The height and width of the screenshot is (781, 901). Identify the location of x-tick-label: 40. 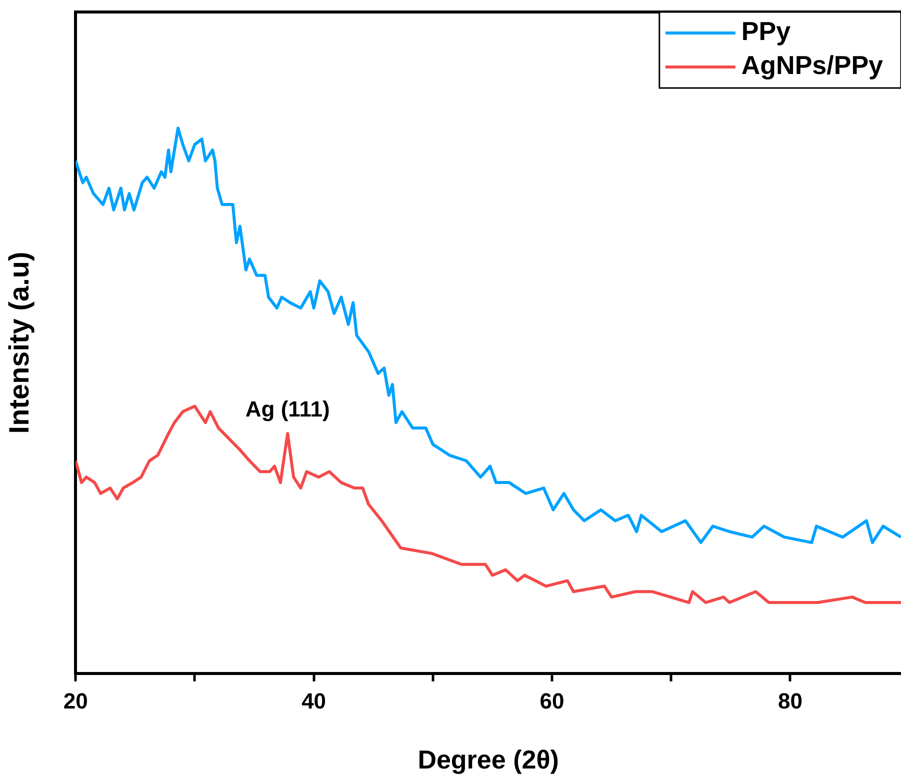
(314, 701).